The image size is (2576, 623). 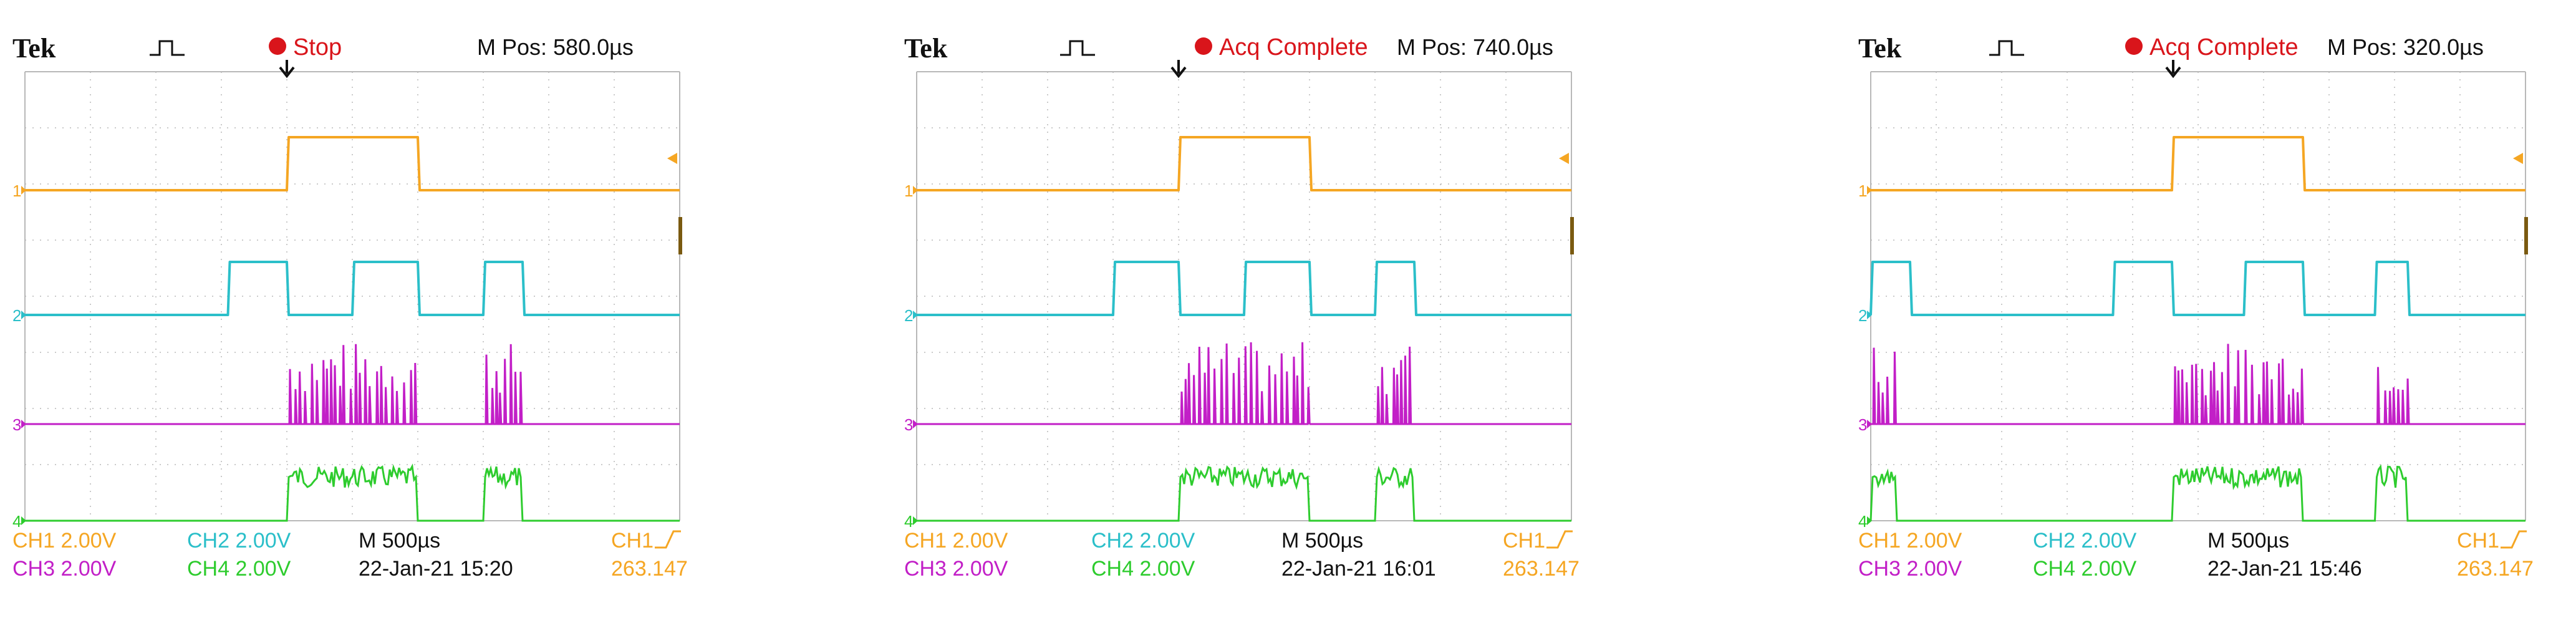 I want to click on m-pos-readout: M Pos: 320.0µs, so click(x=2405, y=47).